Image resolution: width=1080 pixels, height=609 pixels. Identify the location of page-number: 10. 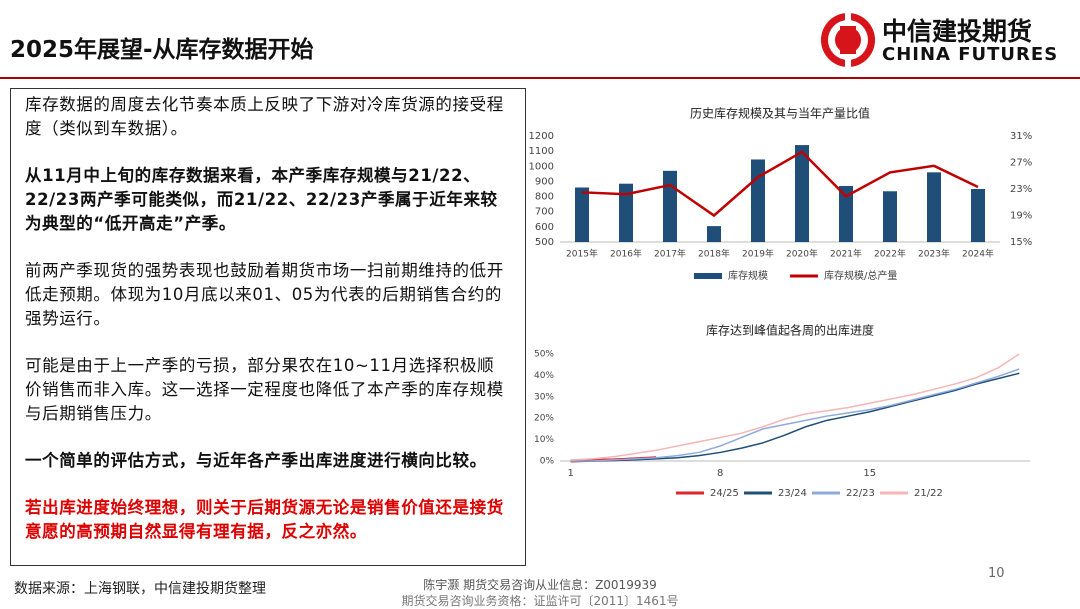
(996, 573).